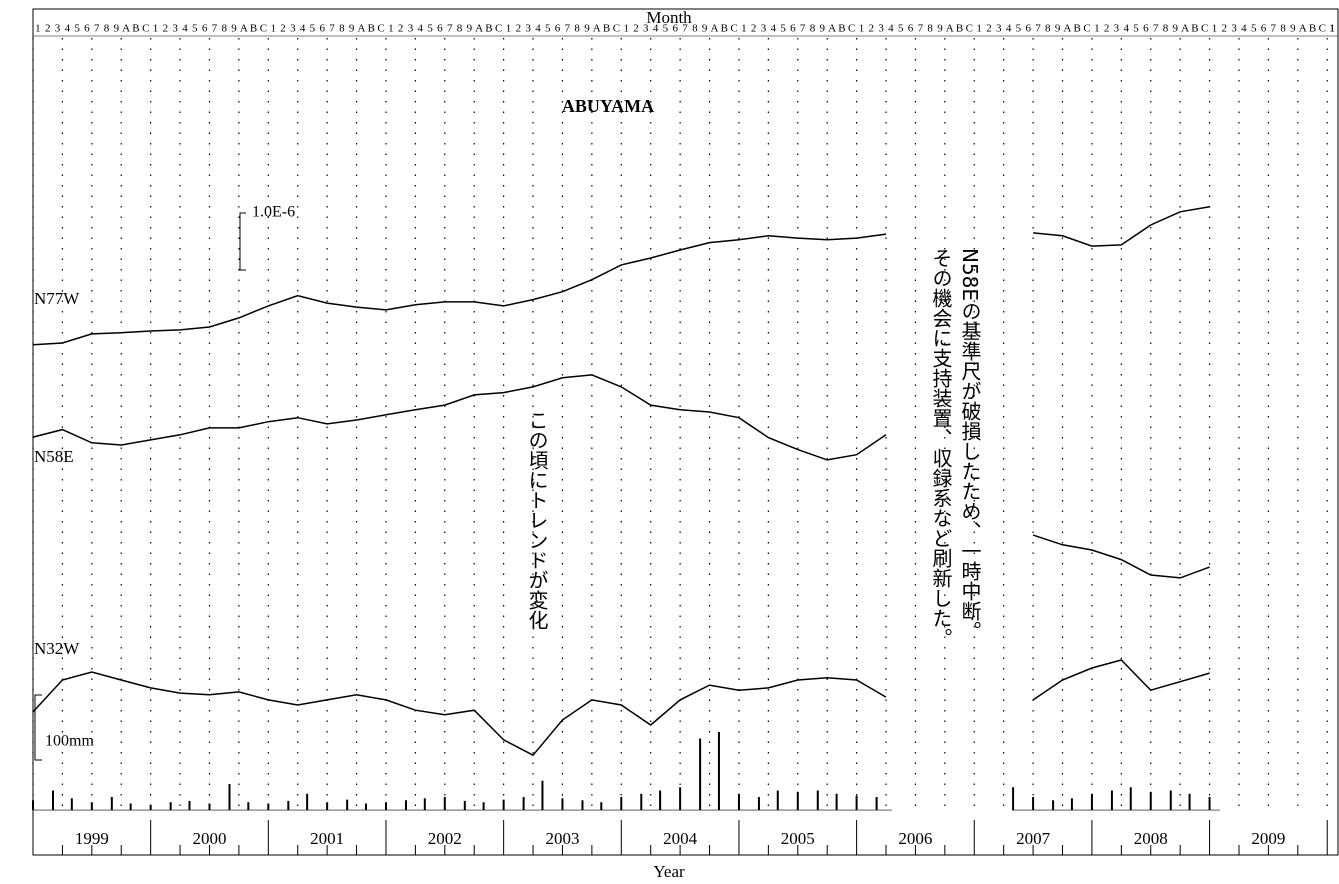 The height and width of the screenshot is (884, 1339). I want to click on annotation: この頃にトレンドが変化, so click(537, 520).